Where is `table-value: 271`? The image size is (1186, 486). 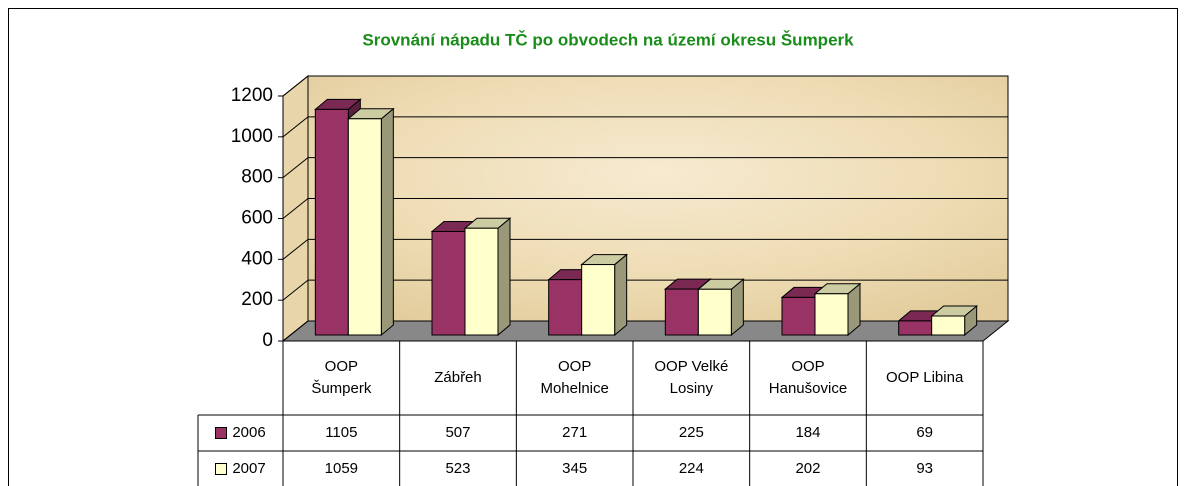 table-value: 271 is located at coordinates (574, 433).